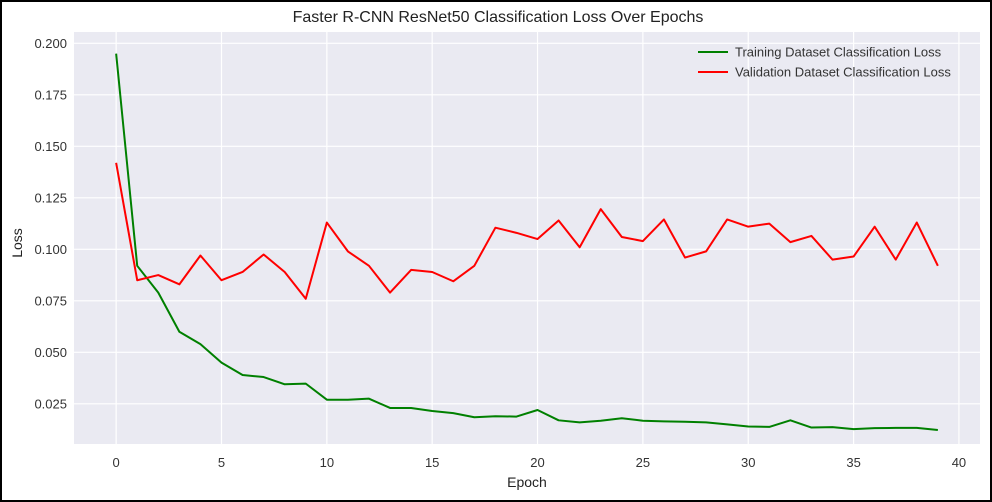 The width and height of the screenshot is (992, 502). I want to click on x-tick-label: 25, so click(643, 462).